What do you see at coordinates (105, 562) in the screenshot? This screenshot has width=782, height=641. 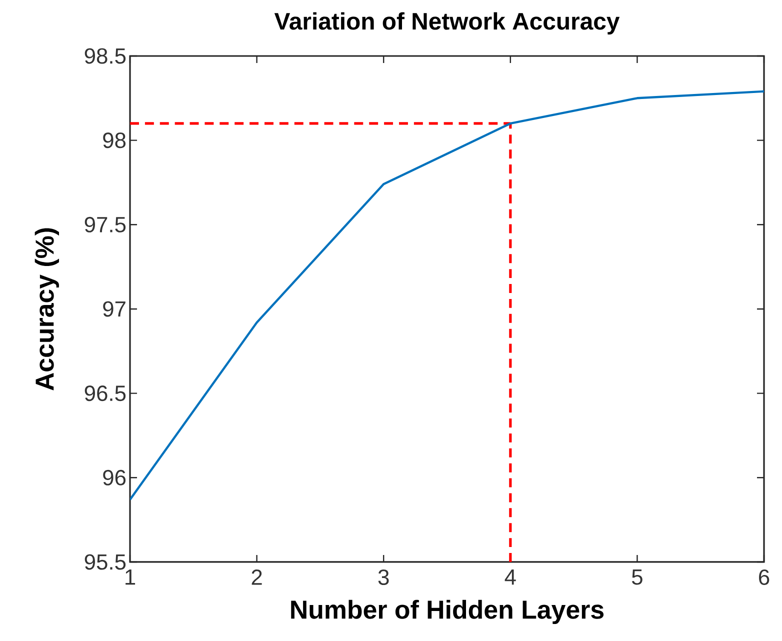 I see `y-tick-label: 95.5` at bounding box center [105, 562].